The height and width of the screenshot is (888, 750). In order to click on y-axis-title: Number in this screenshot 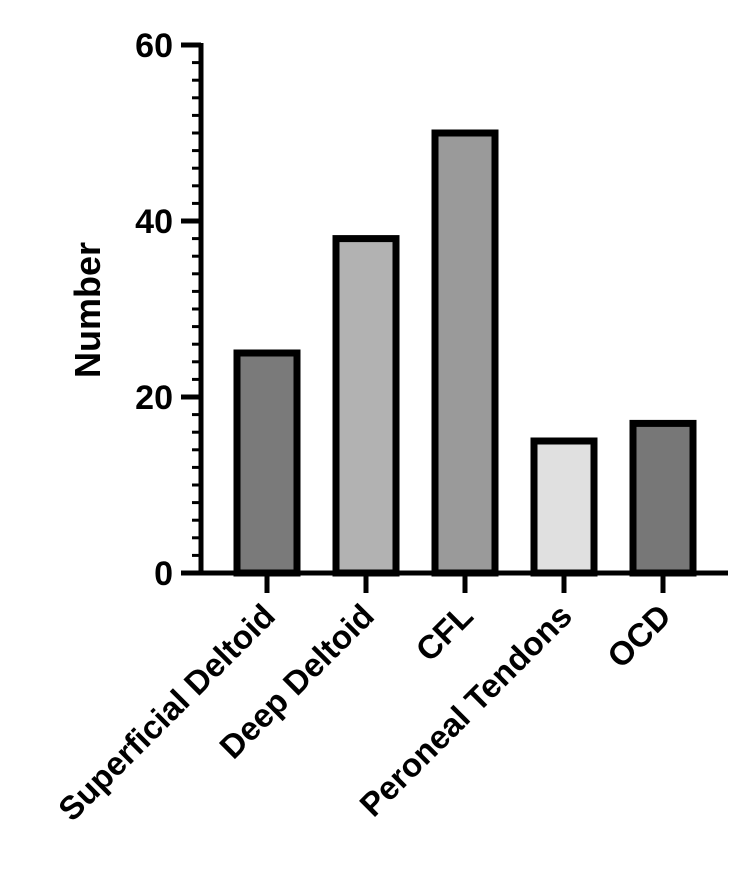, I will do `click(87, 310)`.